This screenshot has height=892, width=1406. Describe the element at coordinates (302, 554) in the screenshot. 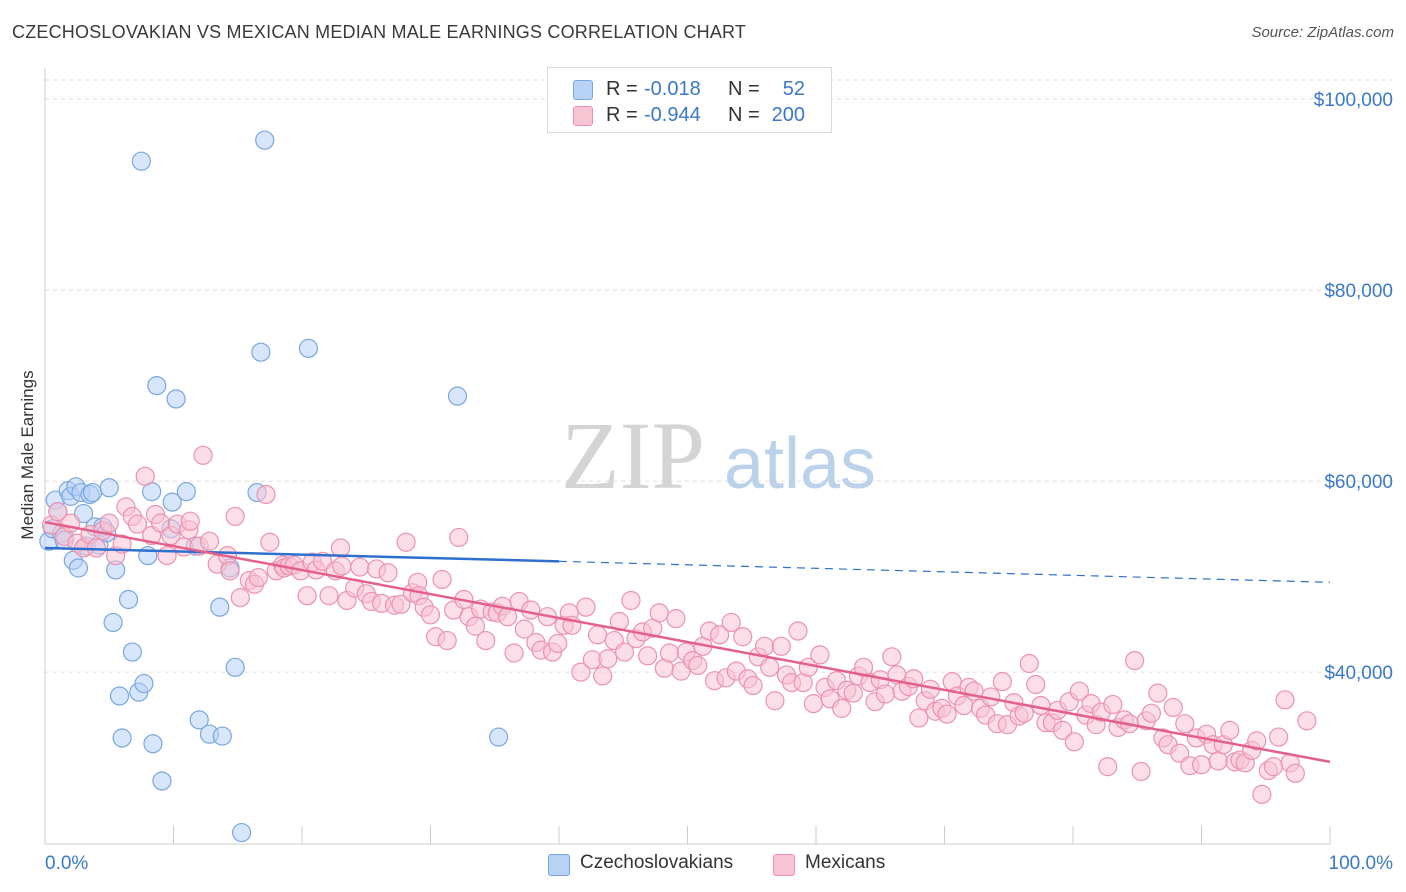

I see `czechoslovakians-trend-line` at that location.